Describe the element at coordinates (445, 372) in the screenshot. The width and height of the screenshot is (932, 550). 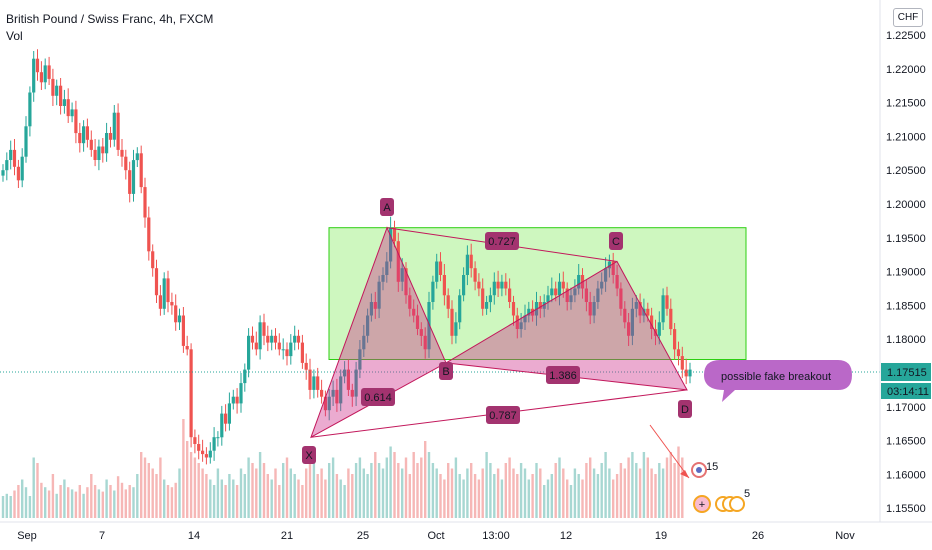
I see `point-label-b: B` at that location.